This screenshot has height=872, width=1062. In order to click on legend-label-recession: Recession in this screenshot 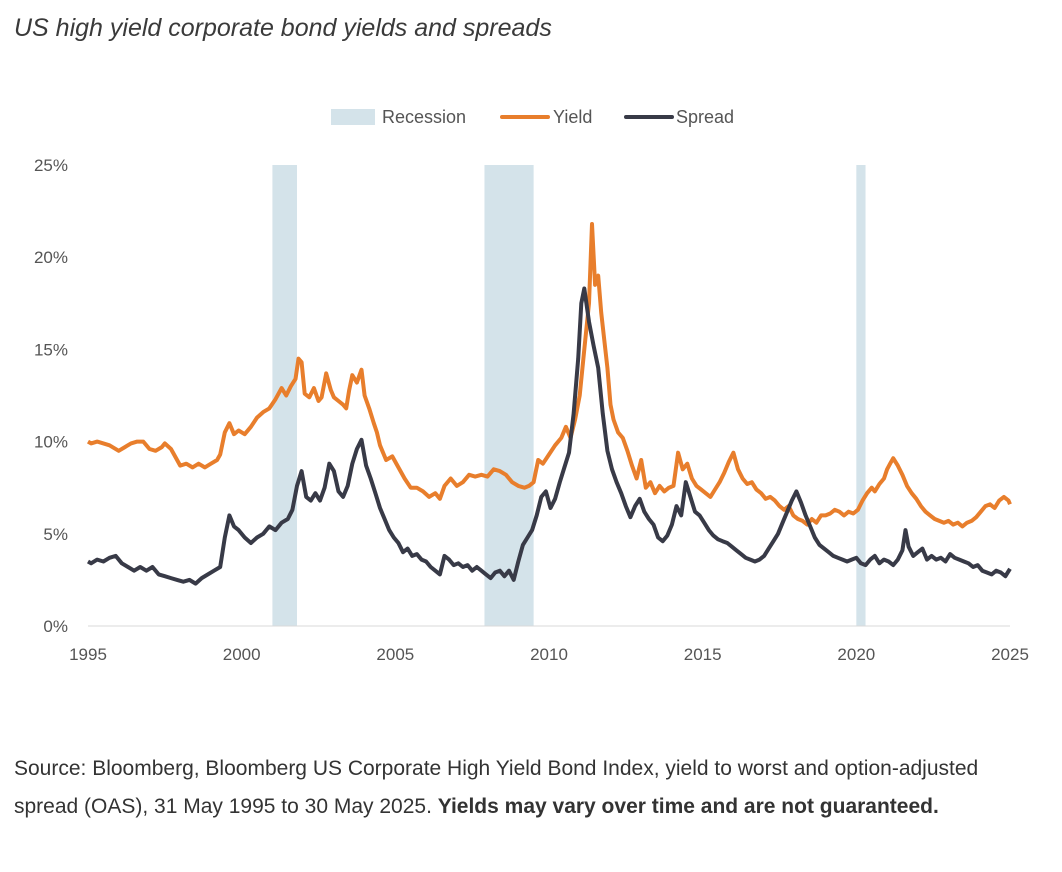, I will do `click(424, 117)`.